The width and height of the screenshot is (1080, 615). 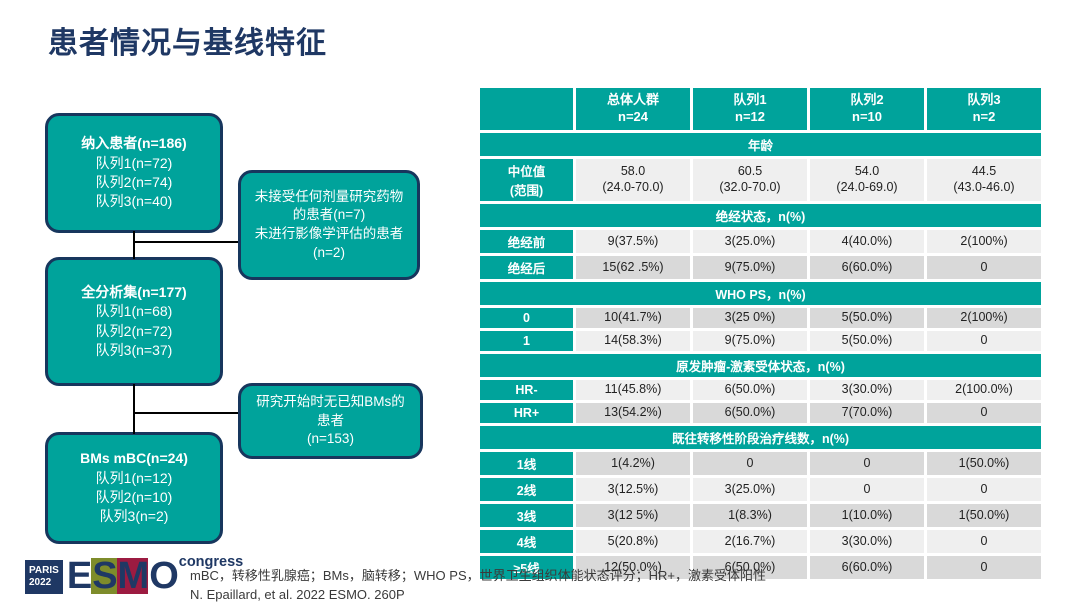 I want to click on value-cell: 2(100.0%), so click(x=984, y=390).